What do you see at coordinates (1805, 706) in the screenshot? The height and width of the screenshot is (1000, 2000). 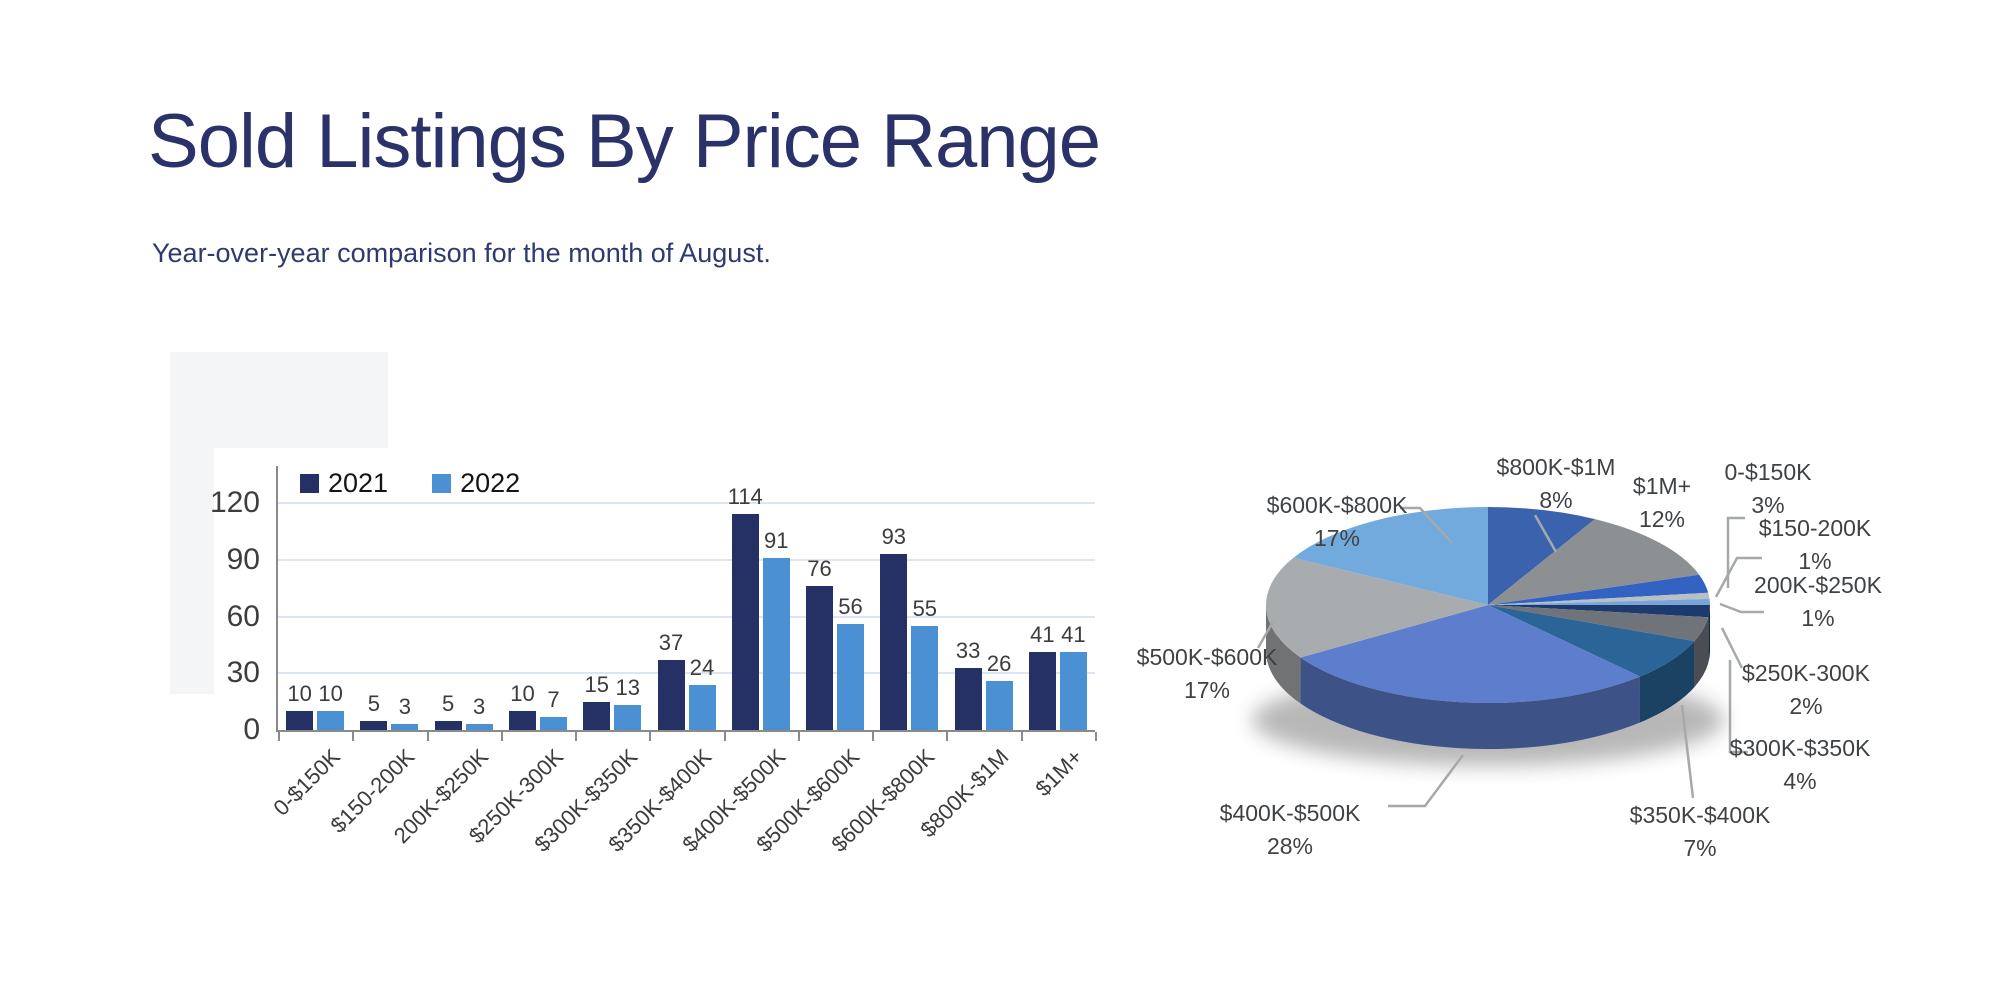 I see `pie-label-pct-5: 2%` at bounding box center [1805, 706].